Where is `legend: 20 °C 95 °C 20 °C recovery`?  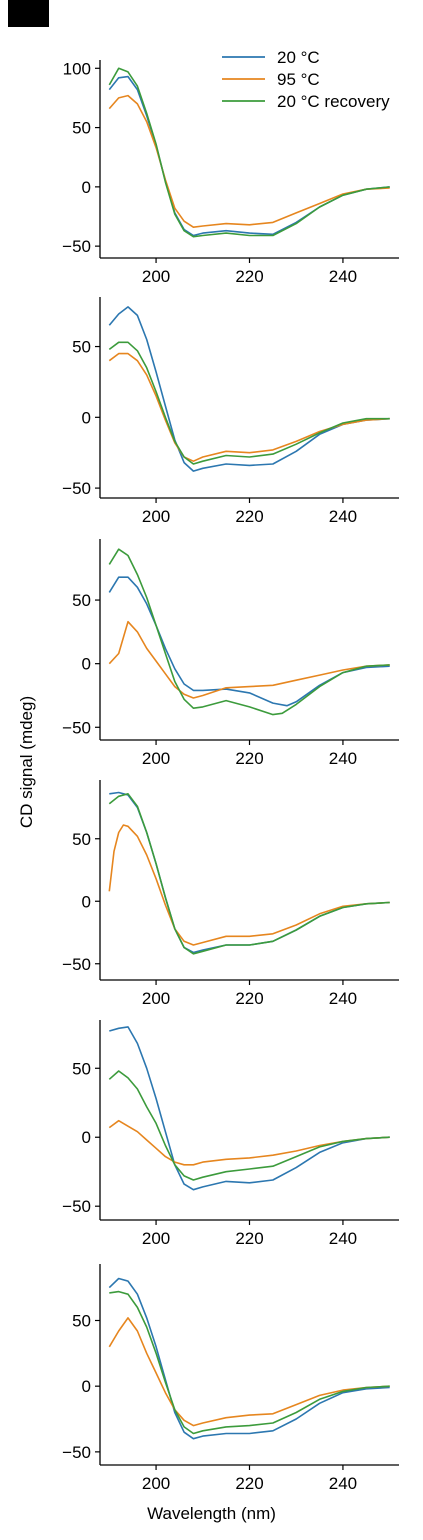 legend: 20 °C 95 °C 20 °C recovery is located at coordinates (306, 79).